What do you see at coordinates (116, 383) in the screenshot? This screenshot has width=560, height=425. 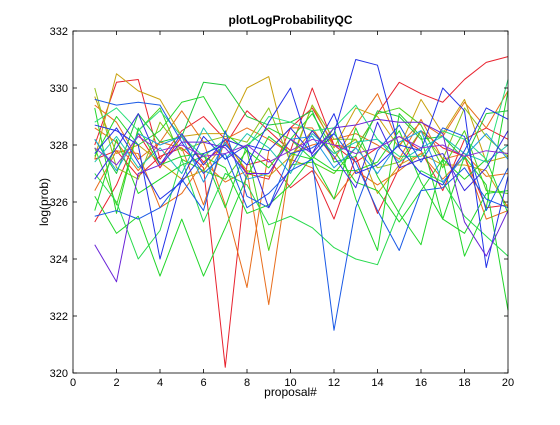 I see `x-tick-label: 2` at bounding box center [116, 383].